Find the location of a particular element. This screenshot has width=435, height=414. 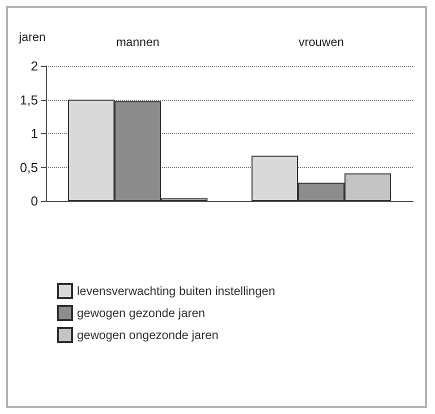

y-tick-label: 1 is located at coordinates (34, 133).